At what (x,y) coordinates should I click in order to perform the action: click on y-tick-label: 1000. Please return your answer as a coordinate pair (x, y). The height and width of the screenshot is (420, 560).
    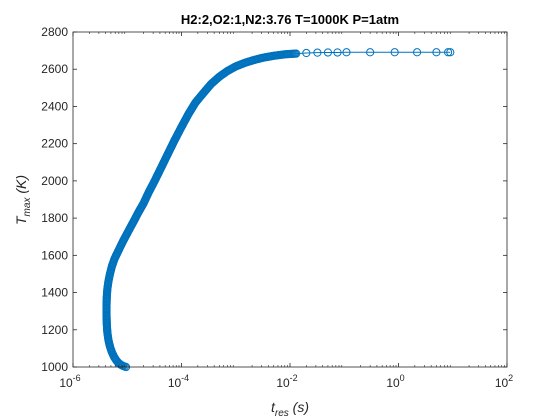
    Looking at the image, I should click on (54, 367).